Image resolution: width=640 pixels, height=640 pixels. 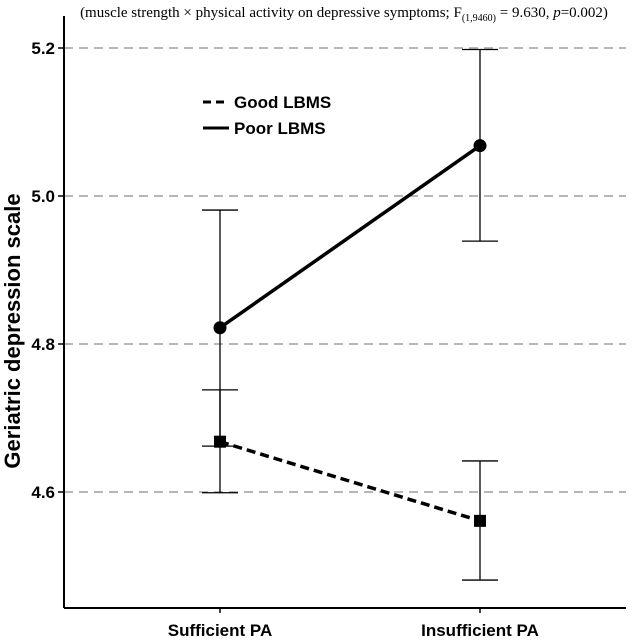 What do you see at coordinates (267, 115) in the screenshot?
I see `legend: Good LBMS Poor LBMS` at bounding box center [267, 115].